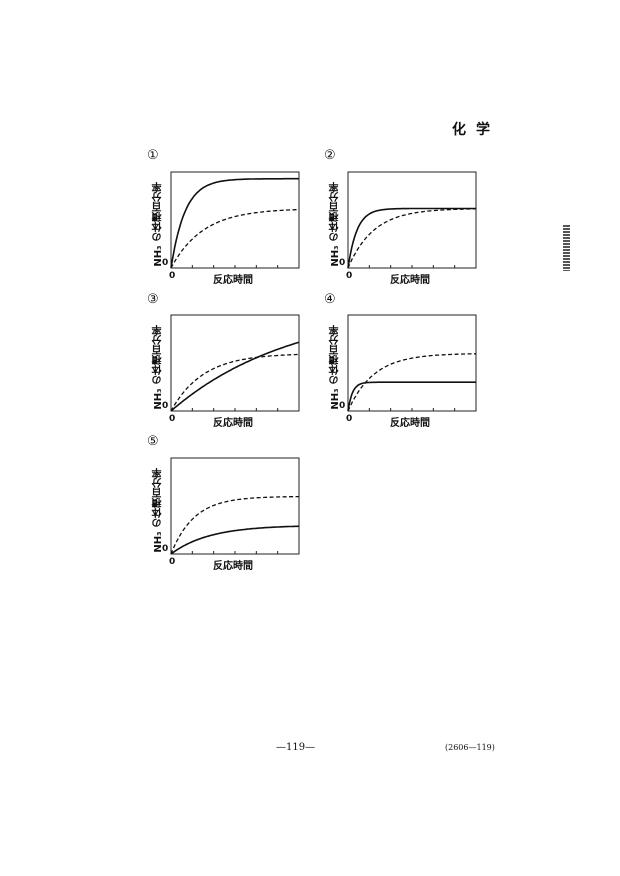 This screenshot has height=876, width=620. I want to click on chart-number: ③, so click(153, 299).